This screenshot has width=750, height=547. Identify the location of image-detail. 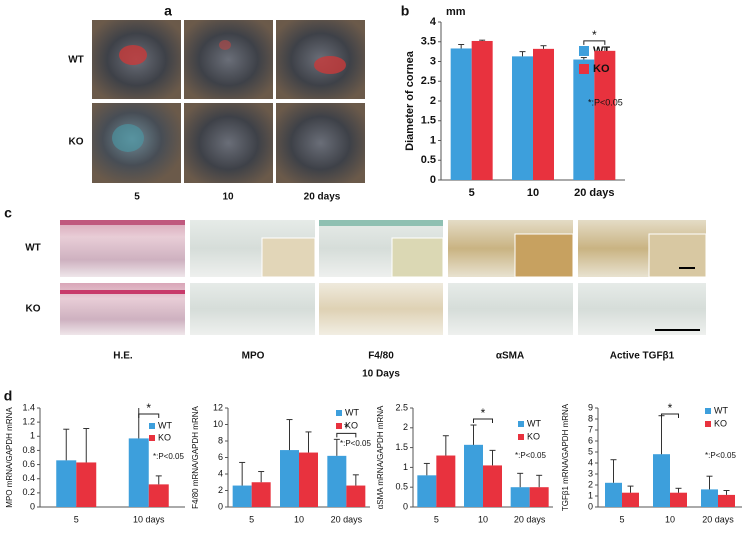
(381, 223).